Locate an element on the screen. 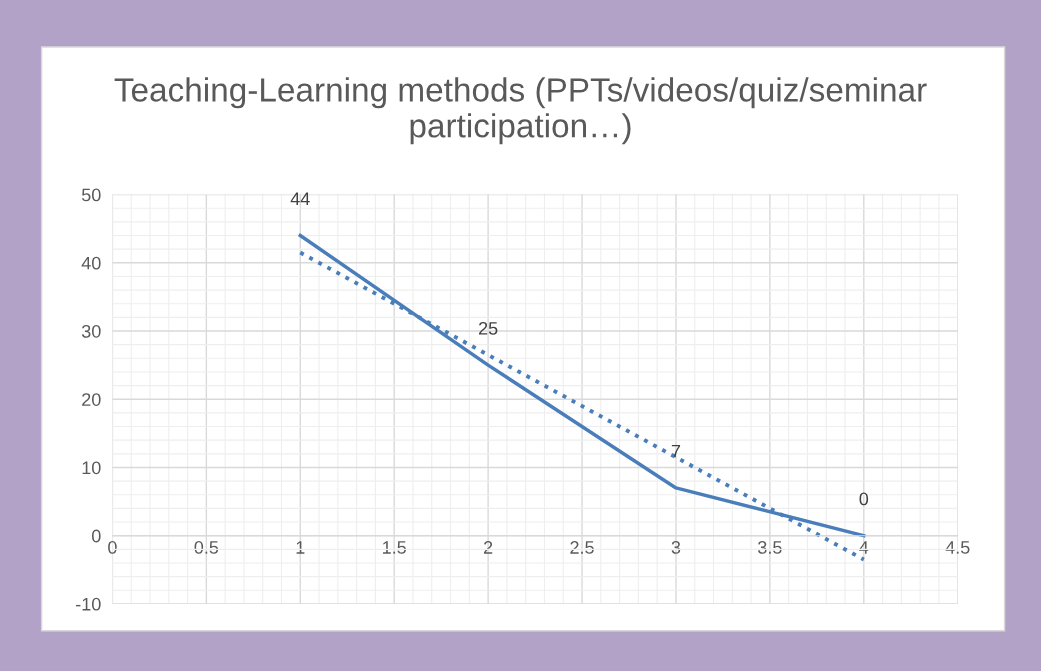 The width and height of the screenshot is (1041, 671). y-tick-label: 50 is located at coordinates (91, 195).